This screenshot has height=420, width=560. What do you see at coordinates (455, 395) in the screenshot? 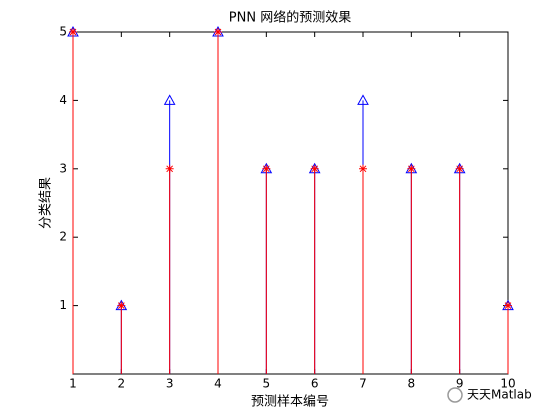
I see `watermark-icon` at bounding box center [455, 395].